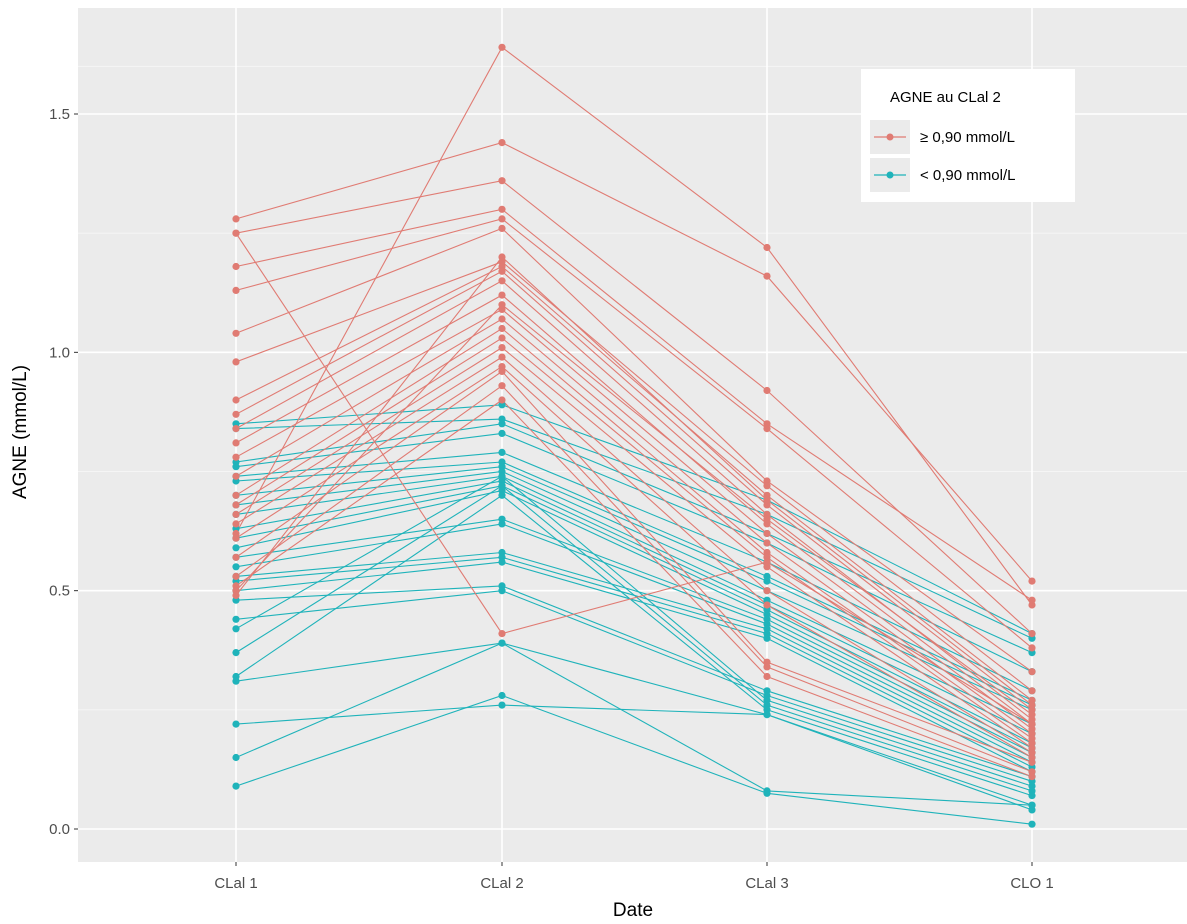 The height and width of the screenshot is (924, 1187). I want to click on x-axis-ticks: CLal 1 CLal 2 CLal 3 CLO 1, so click(634, 877).